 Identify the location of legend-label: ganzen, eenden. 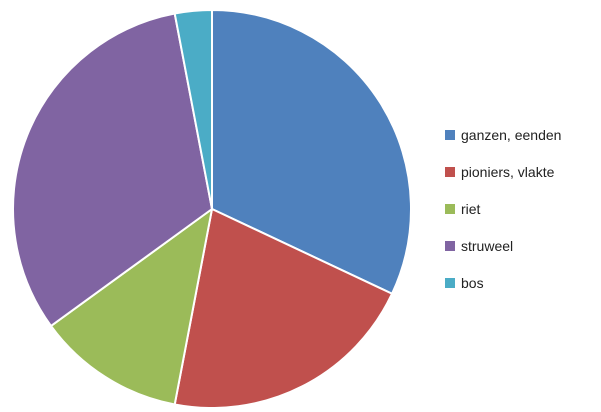
(511, 135).